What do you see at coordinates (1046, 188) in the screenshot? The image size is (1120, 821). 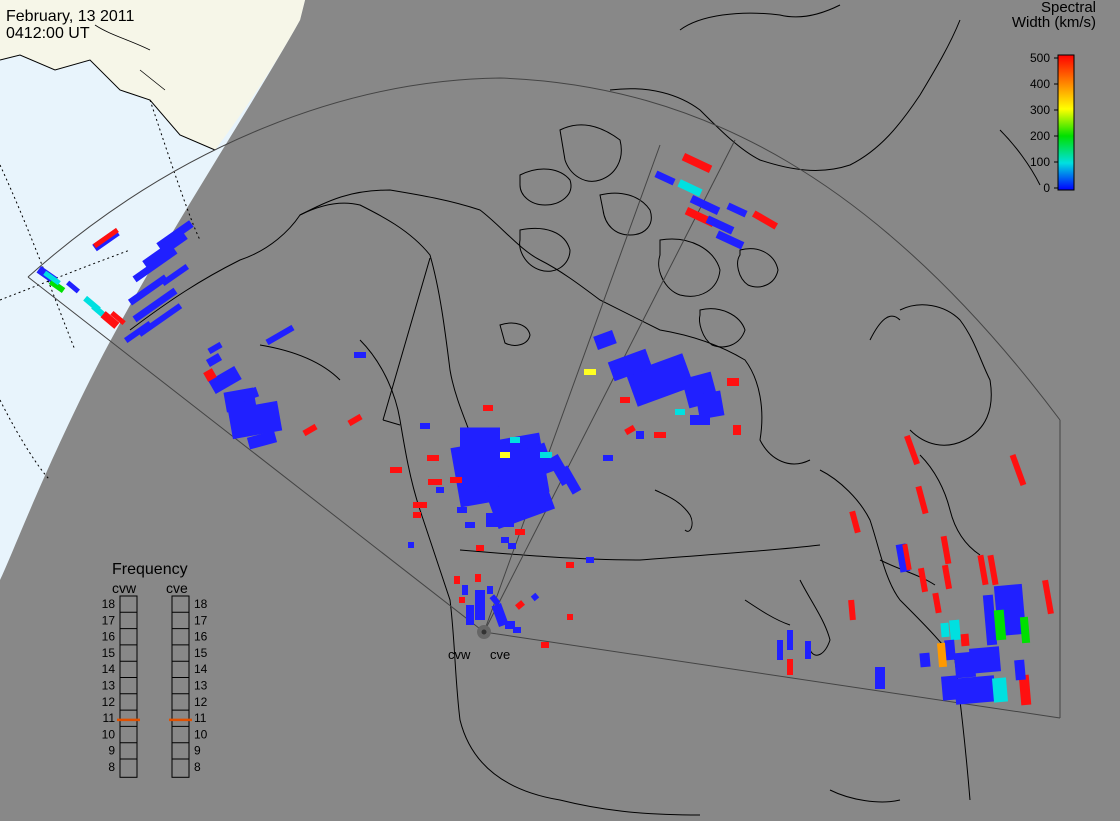 I see `colorbar-tick-label: 0` at bounding box center [1046, 188].